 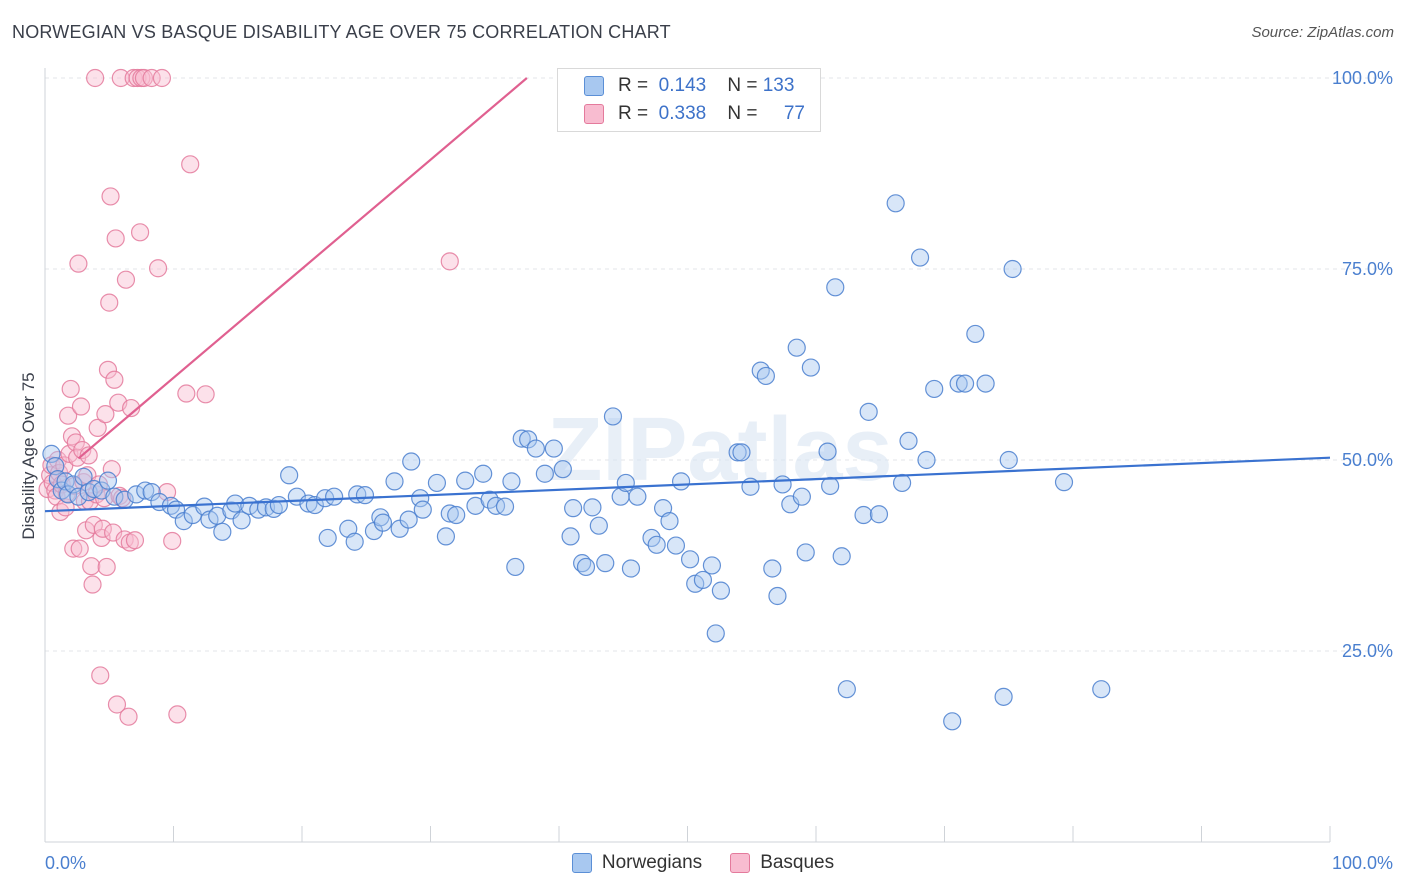 I want to click on trend-line-norwegians, so click(x=687, y=484).